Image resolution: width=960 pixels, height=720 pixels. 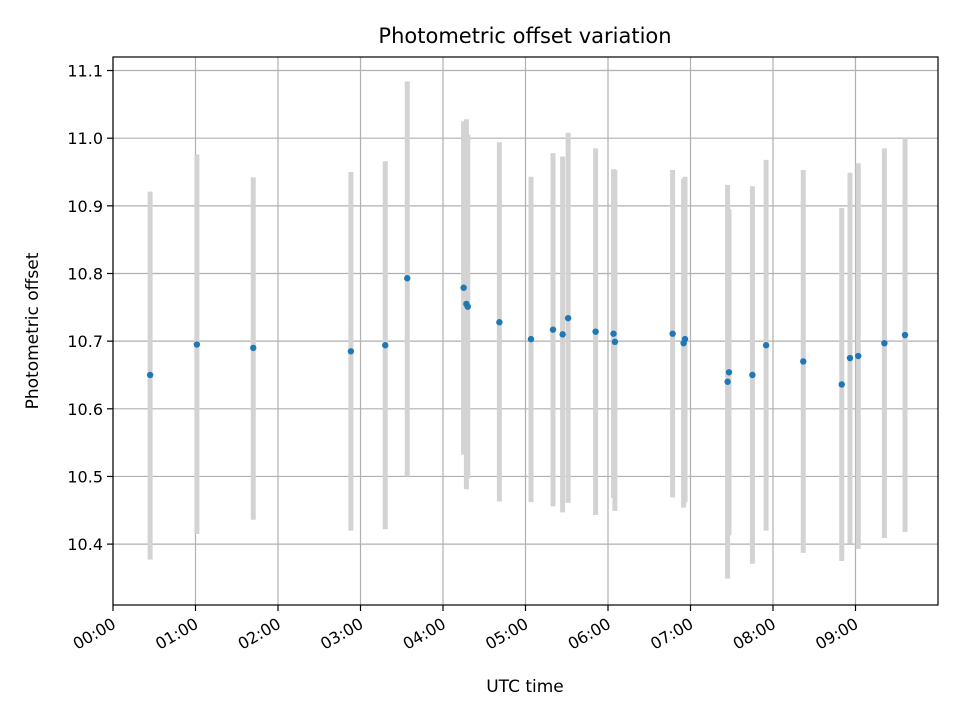 What do you see at coordinates (525, 687) in the screenshot?
I see `x-axis-label: UTC time` at bounding box center [525, 687].